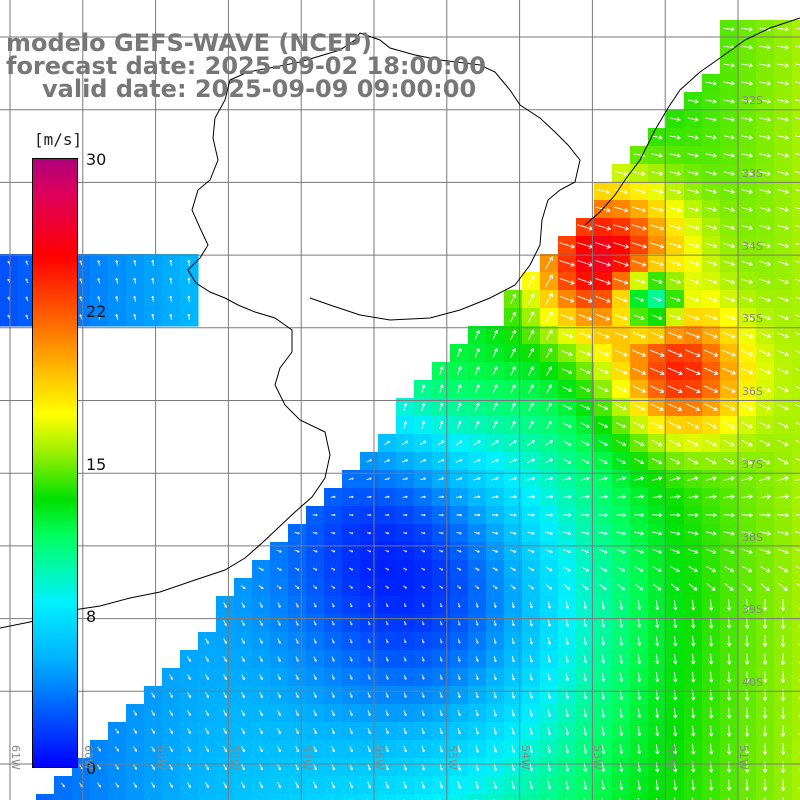 This screenshot has height=800, width=800. What do you see at coordinates (96, 464) in the screenshot?
I see `colorbar-tick-15: 15` at bounding box center [96, 464].